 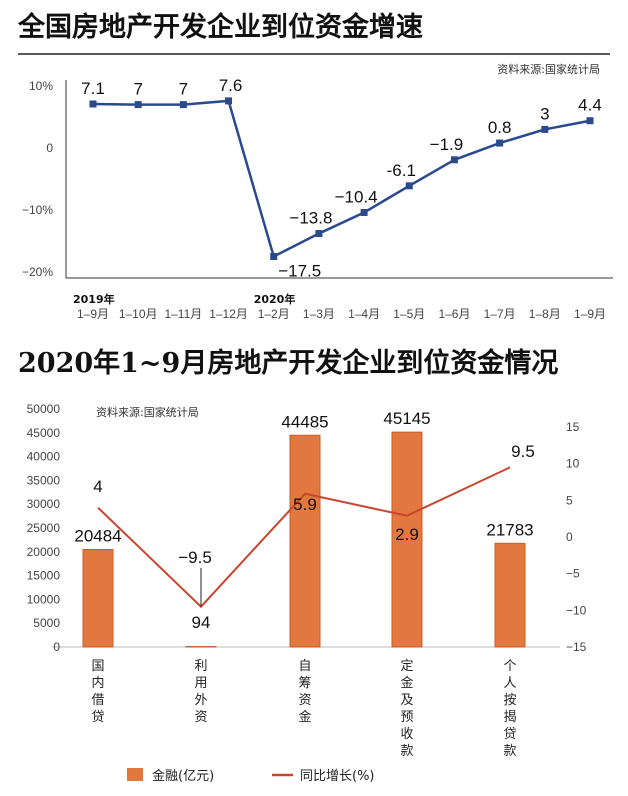 What do you see at coordinates (41, 86) in the screenshot?
I see `y-tick-label: 10%` at bounding box center [41, 86].